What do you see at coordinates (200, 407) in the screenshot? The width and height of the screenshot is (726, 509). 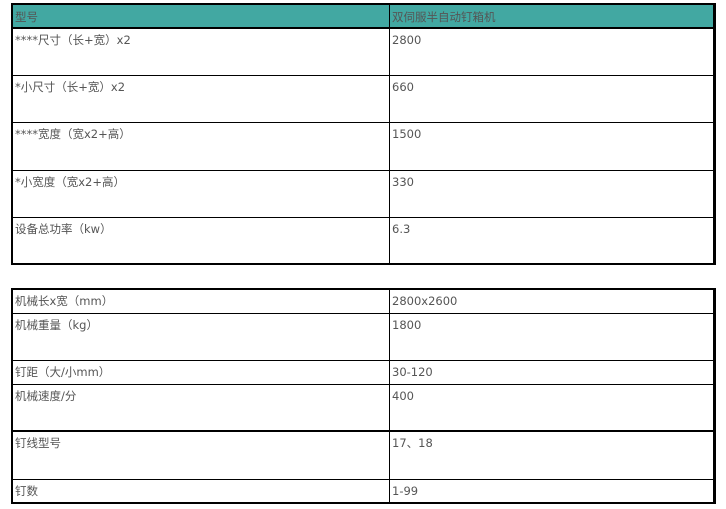 I see `spec-label: 机械速度/分` at bounding box center [200, 407].